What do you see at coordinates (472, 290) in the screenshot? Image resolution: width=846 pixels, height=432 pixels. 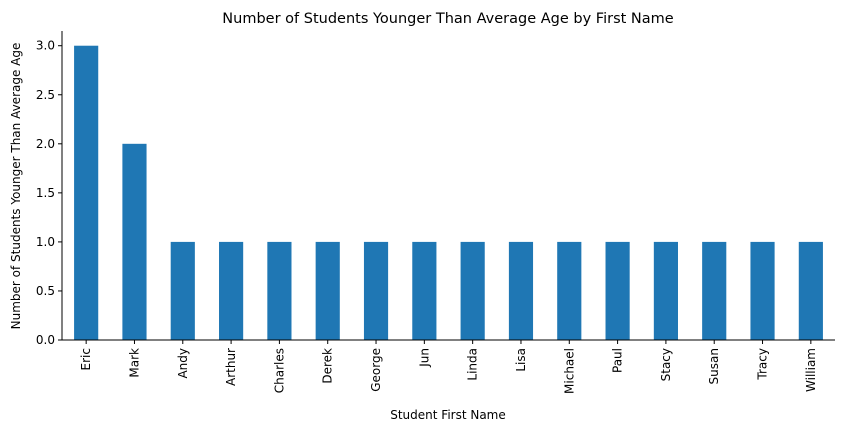 I see `bar-linda` at bounding box center [472, 290].